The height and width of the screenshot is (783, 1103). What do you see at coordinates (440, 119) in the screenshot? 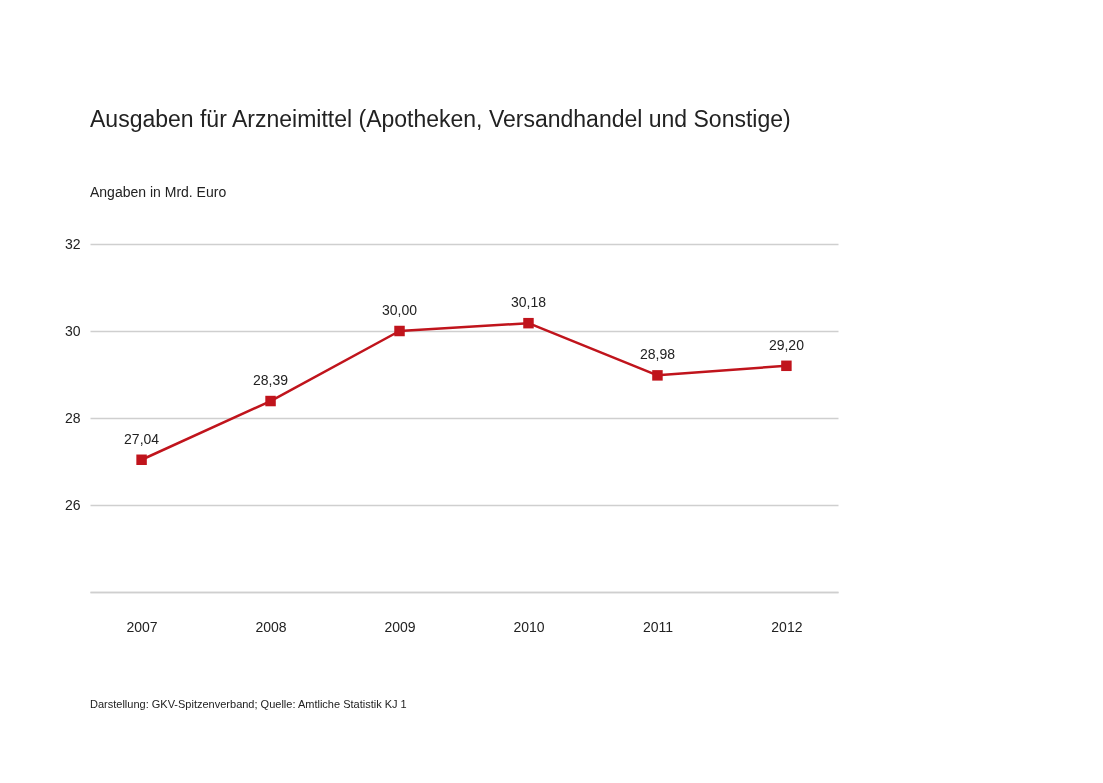
I see `chart-title: Ausgaben für Arzneimittel (Apotheken, Versandhandel und Sonstige)` at bounding box center [440, 119].